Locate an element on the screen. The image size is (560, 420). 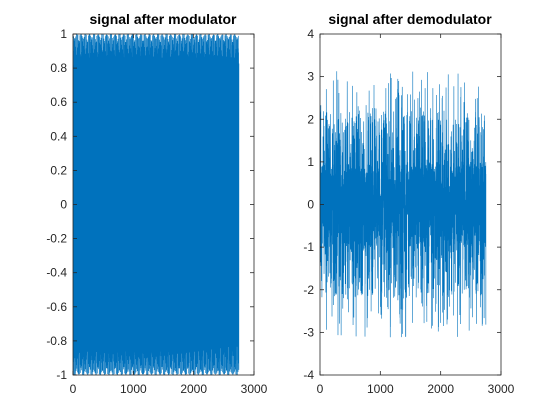
chart-title: signal after modulator is located at coordinates (163, 19).